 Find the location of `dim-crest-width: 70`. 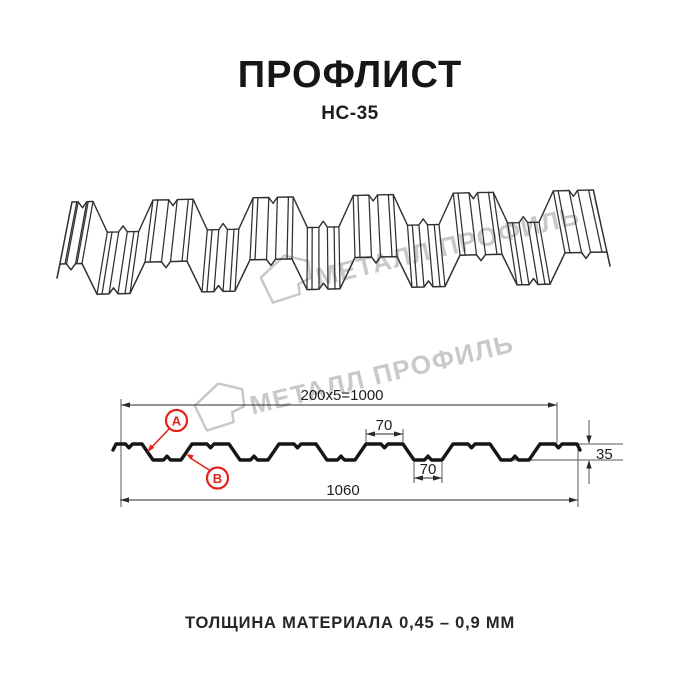

dim-crest-width: 70 is located at coordinates (384, 425).